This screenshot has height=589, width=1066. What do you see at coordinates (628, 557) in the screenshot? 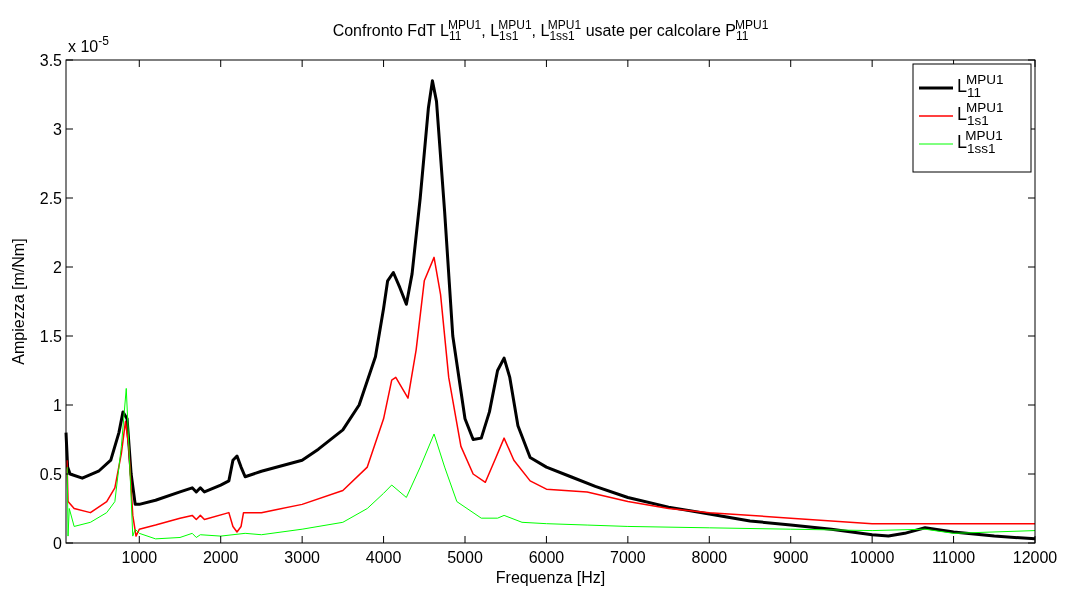
I see `x-tick-label: 7000` at bounding box center [628, 557].